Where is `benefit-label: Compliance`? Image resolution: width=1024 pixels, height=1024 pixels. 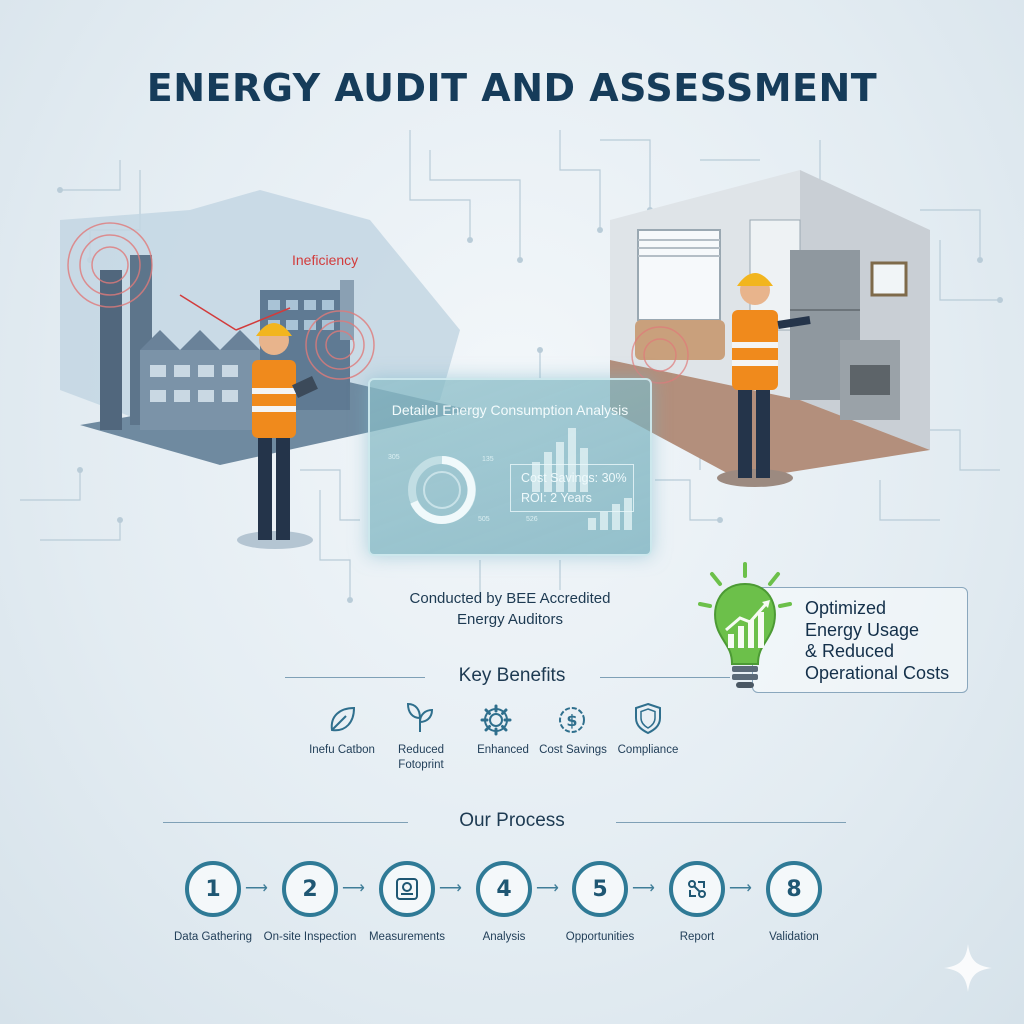 benefit-label: Compliance is located at coordinates (648, 750).